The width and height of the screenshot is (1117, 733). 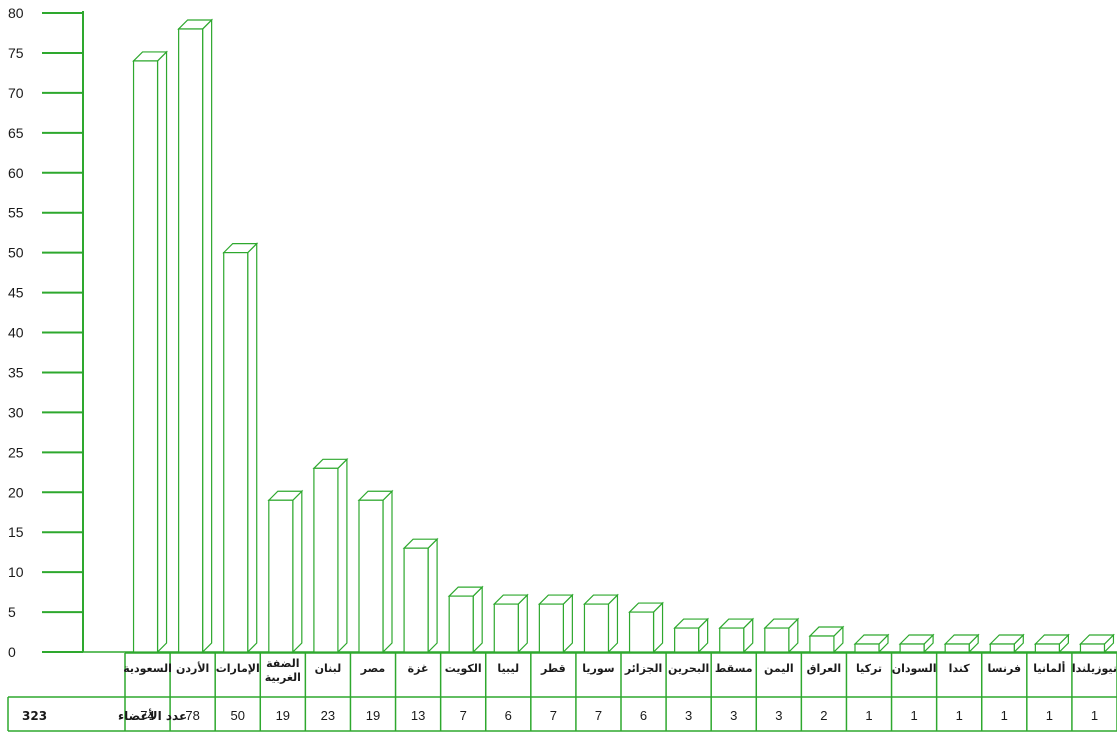 I want to click on data-label: 78, so click(x=192, y=715).